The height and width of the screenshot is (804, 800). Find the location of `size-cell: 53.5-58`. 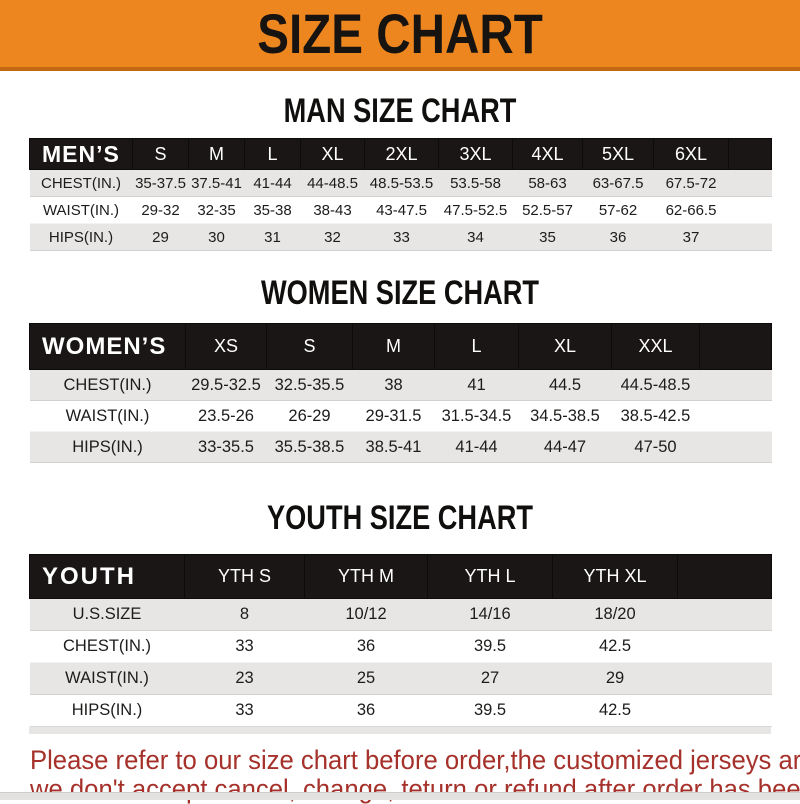

size-cell: 53.5-58 is located at coordinates (475, 183).